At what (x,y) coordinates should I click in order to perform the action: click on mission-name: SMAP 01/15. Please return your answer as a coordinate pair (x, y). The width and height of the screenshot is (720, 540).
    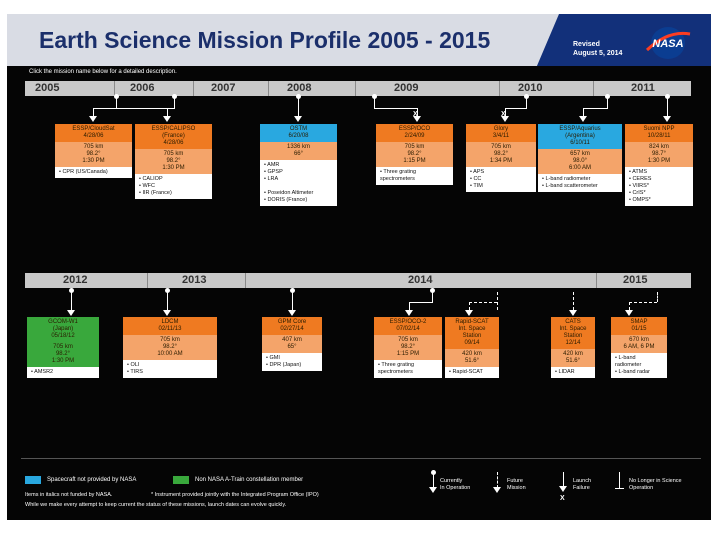
    Looking at the image, I should click on (639, 326).